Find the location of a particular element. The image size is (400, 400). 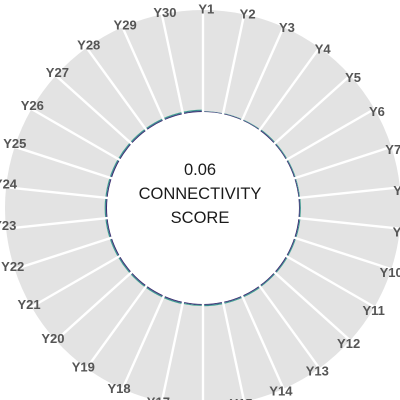

track-Y26 is located at coordinates (81, 117).